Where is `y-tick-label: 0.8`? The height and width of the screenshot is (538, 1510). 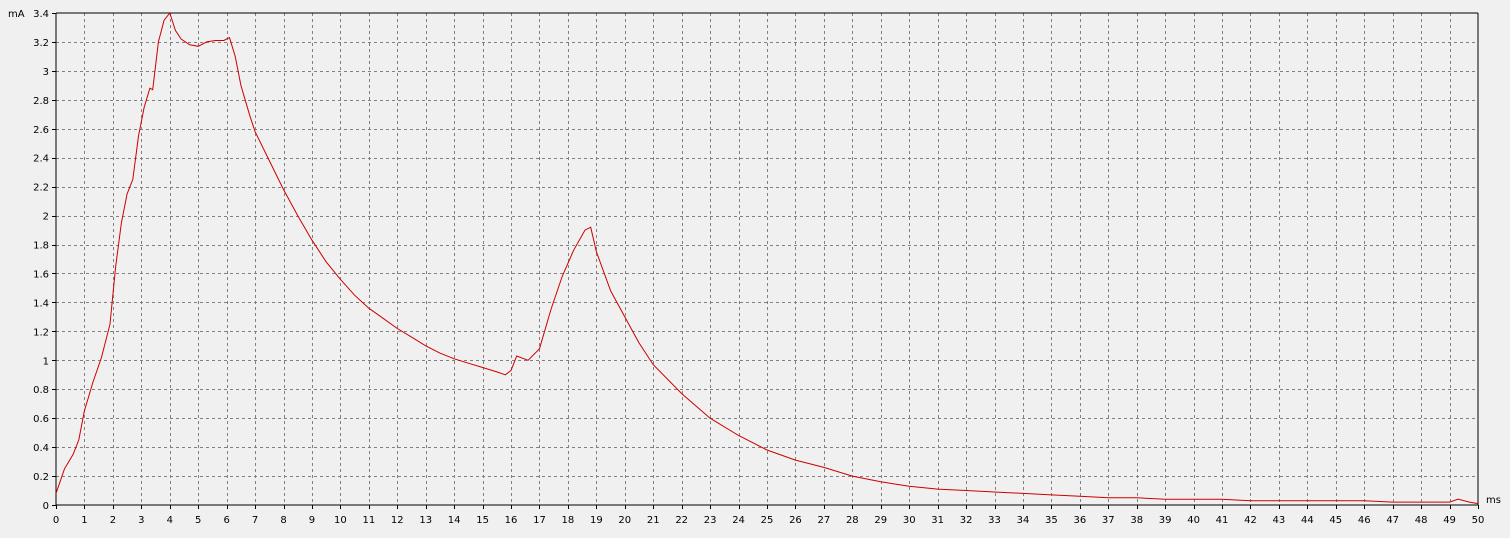 y-tick-label: 0.8 is located at coordinates (41, 390).